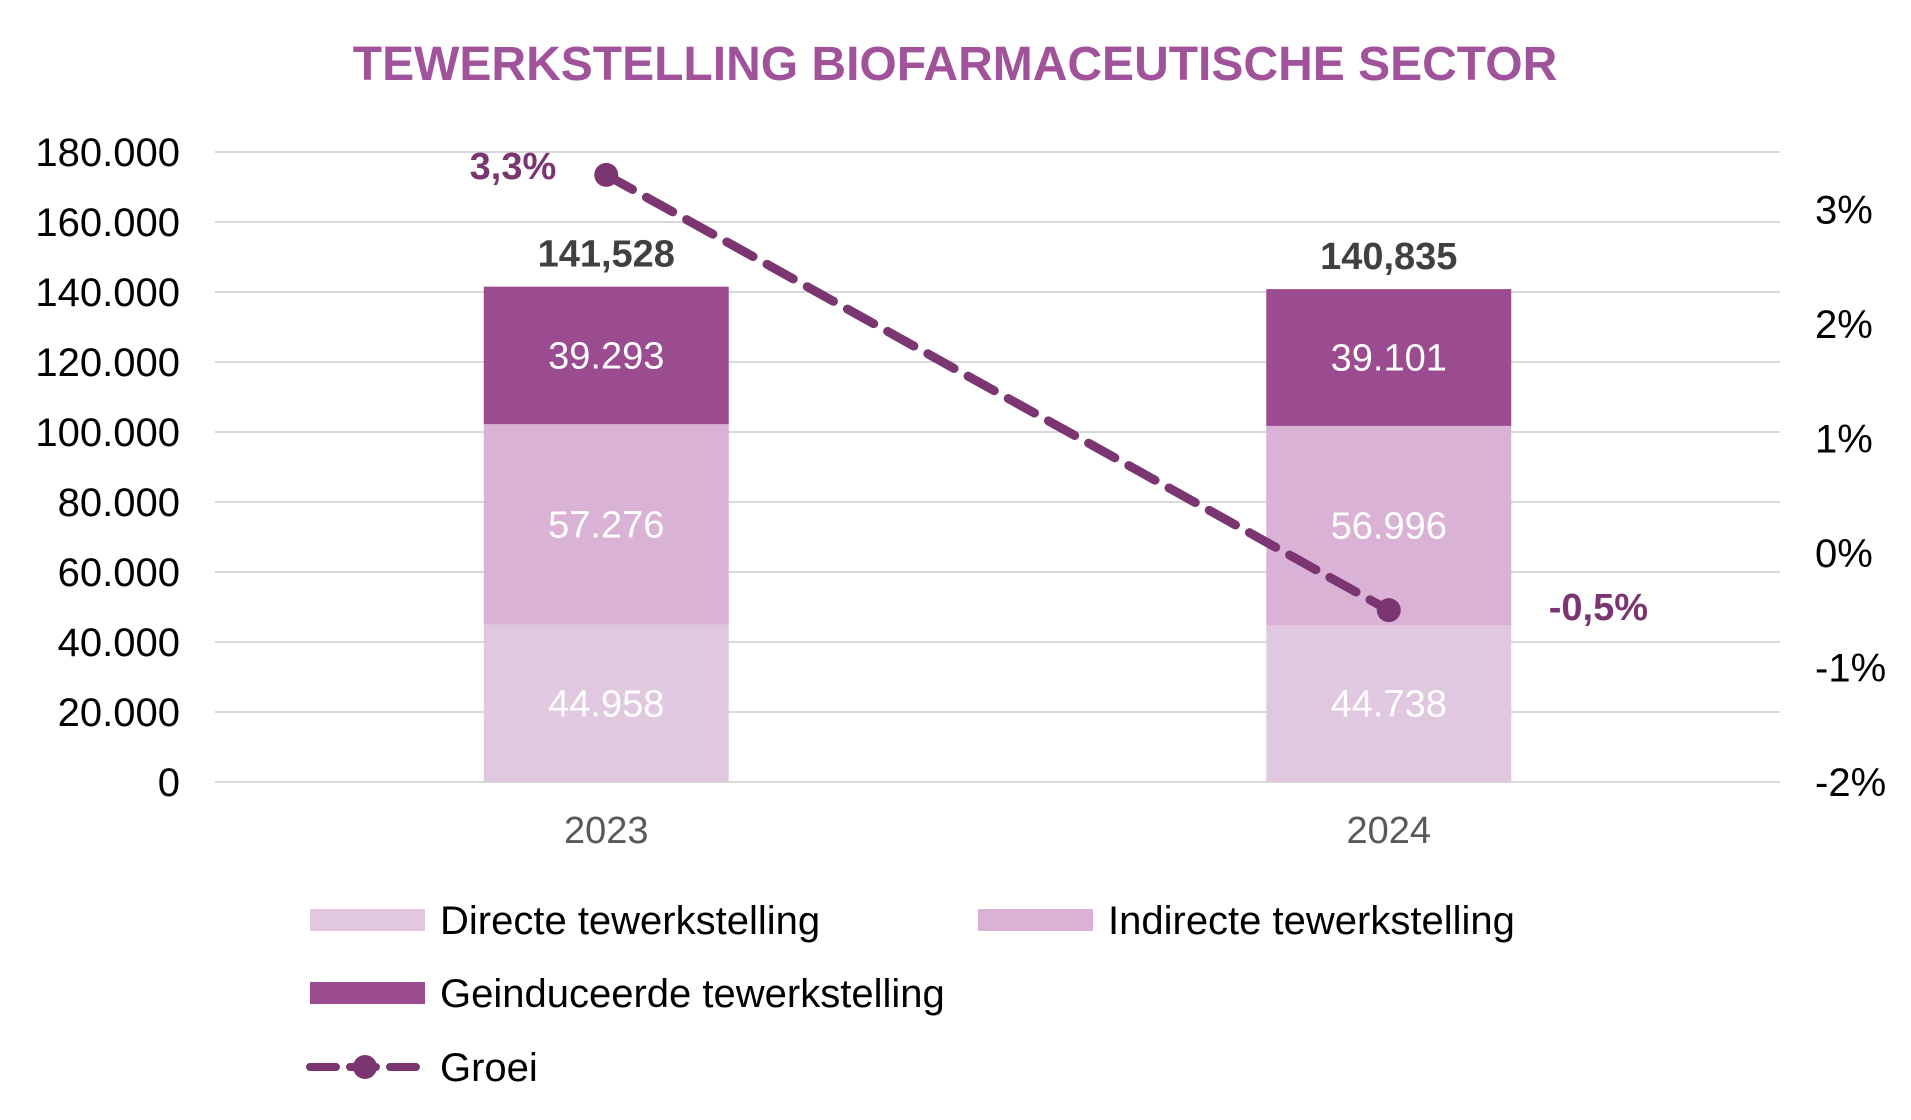 The width and height of the screenshot is (1911, 1120). Describe the element at coordinates (1844, 210) in the screenshot. I see `y2-tick-label: 3%` at that location.